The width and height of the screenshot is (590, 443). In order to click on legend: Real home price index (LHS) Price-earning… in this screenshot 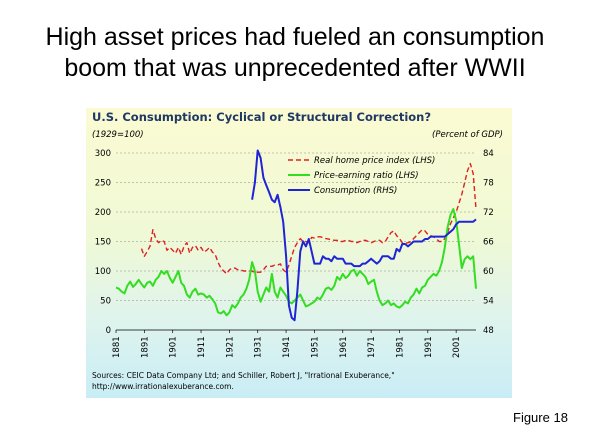, I will do `click(361, 176)`.